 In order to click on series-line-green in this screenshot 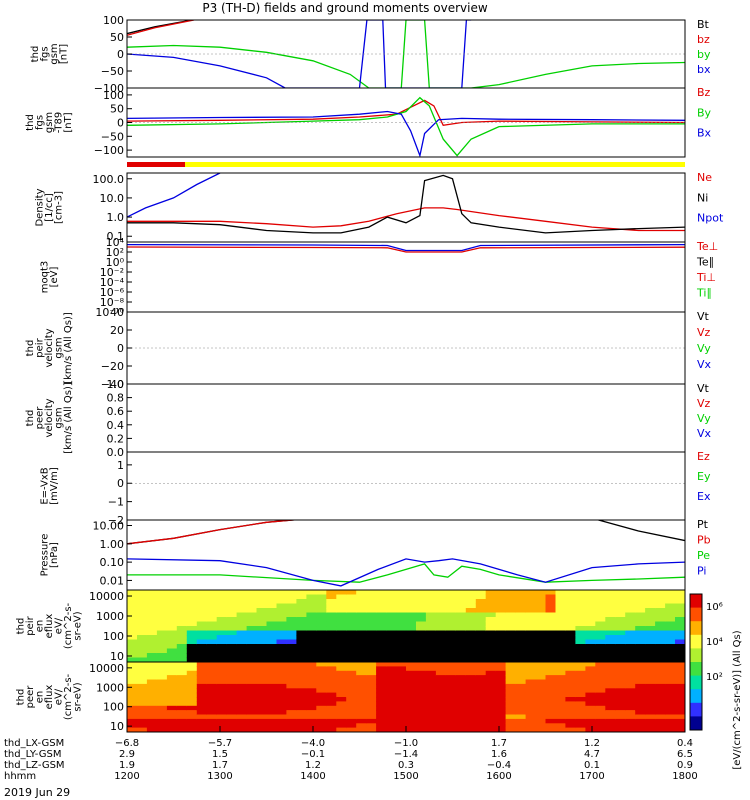, I will do `click(406, 54)`.